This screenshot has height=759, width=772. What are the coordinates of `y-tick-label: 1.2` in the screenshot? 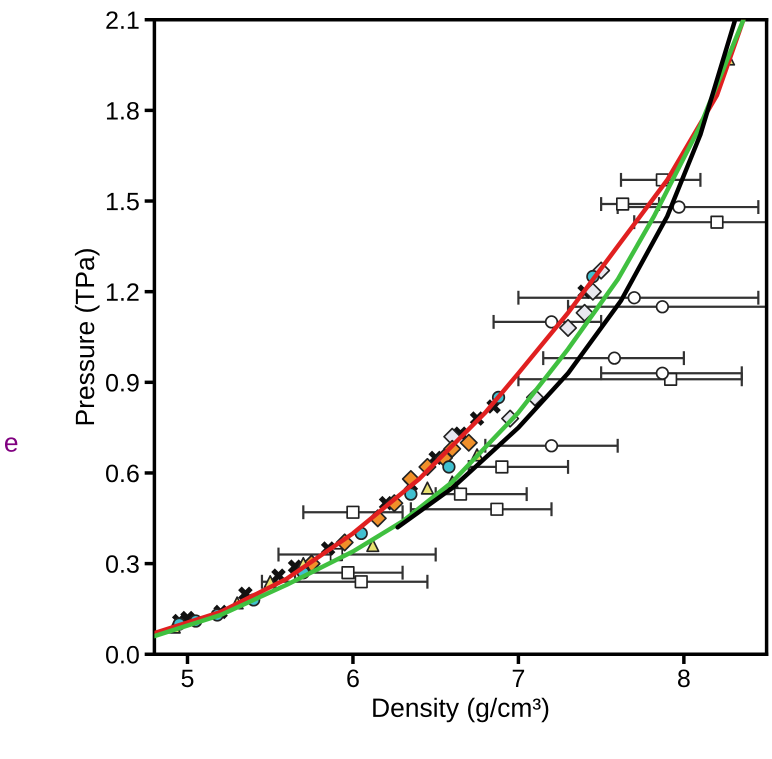 It's located at (122, 292).